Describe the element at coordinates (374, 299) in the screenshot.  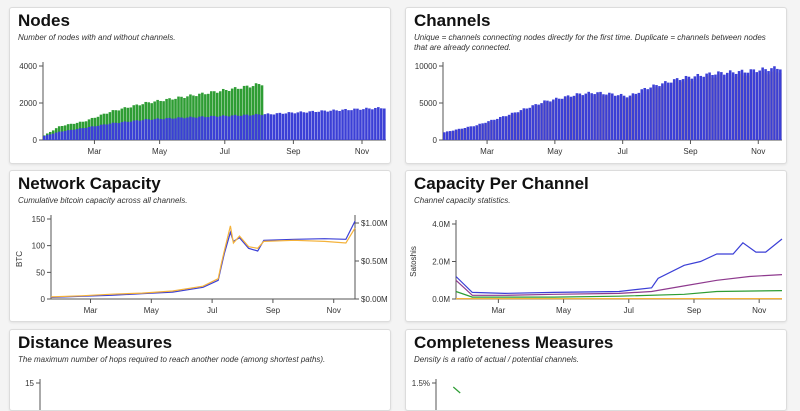
I see `network_capacity-y2-tick-label: $0.00M` at that location.